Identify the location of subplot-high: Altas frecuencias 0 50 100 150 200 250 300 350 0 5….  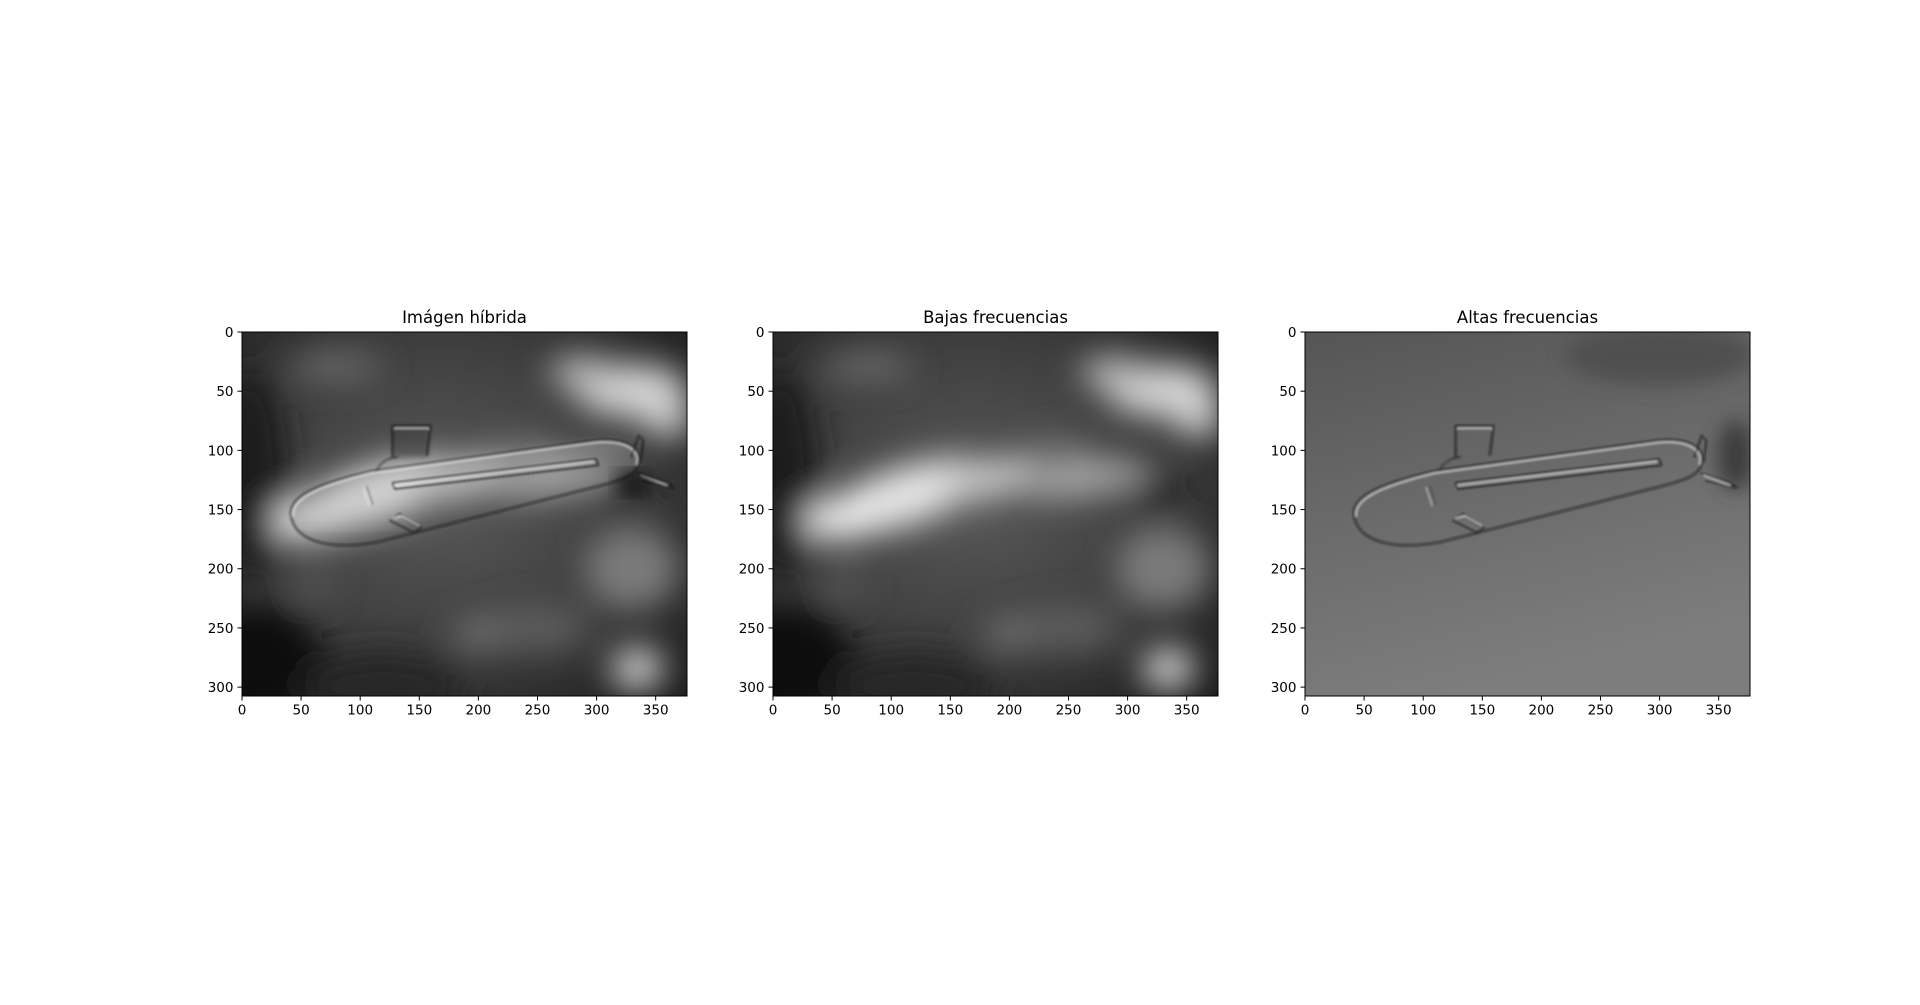
(1512, 513).